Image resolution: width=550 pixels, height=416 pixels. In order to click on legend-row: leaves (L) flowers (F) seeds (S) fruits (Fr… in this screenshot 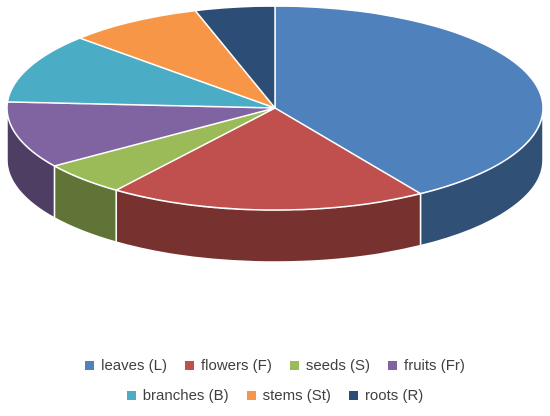, I will do `click(275, 365)`.